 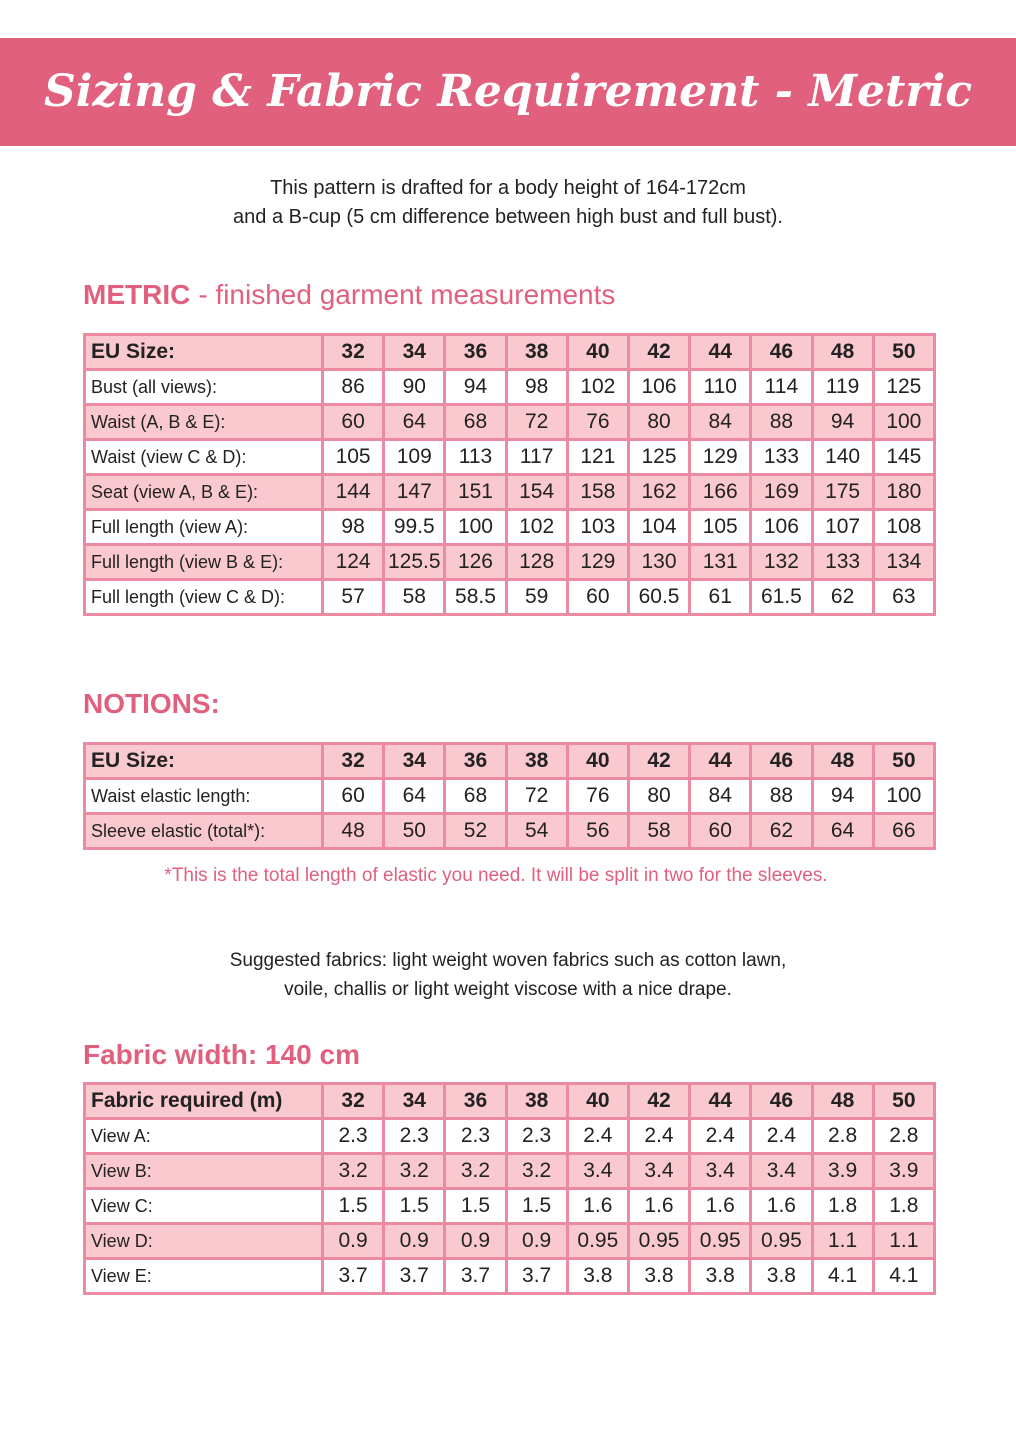 I want to click on cell: 106, so click(x=781, y=527).